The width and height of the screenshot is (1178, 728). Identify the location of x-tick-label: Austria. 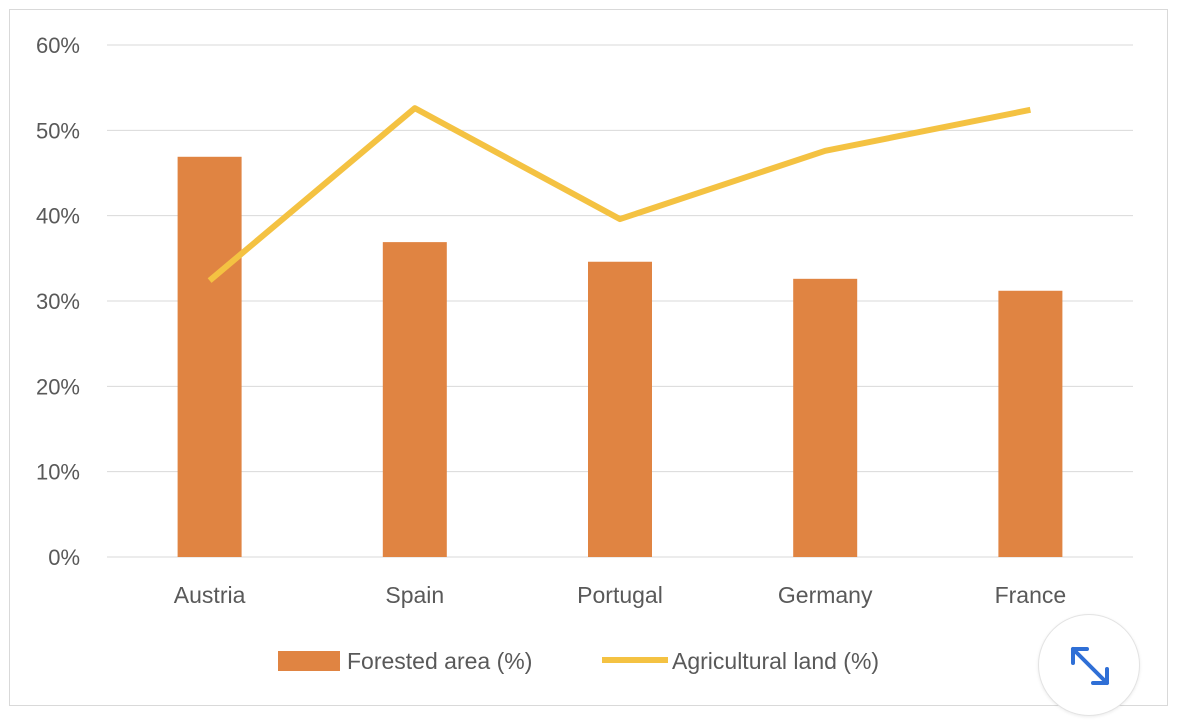
(210, 595).